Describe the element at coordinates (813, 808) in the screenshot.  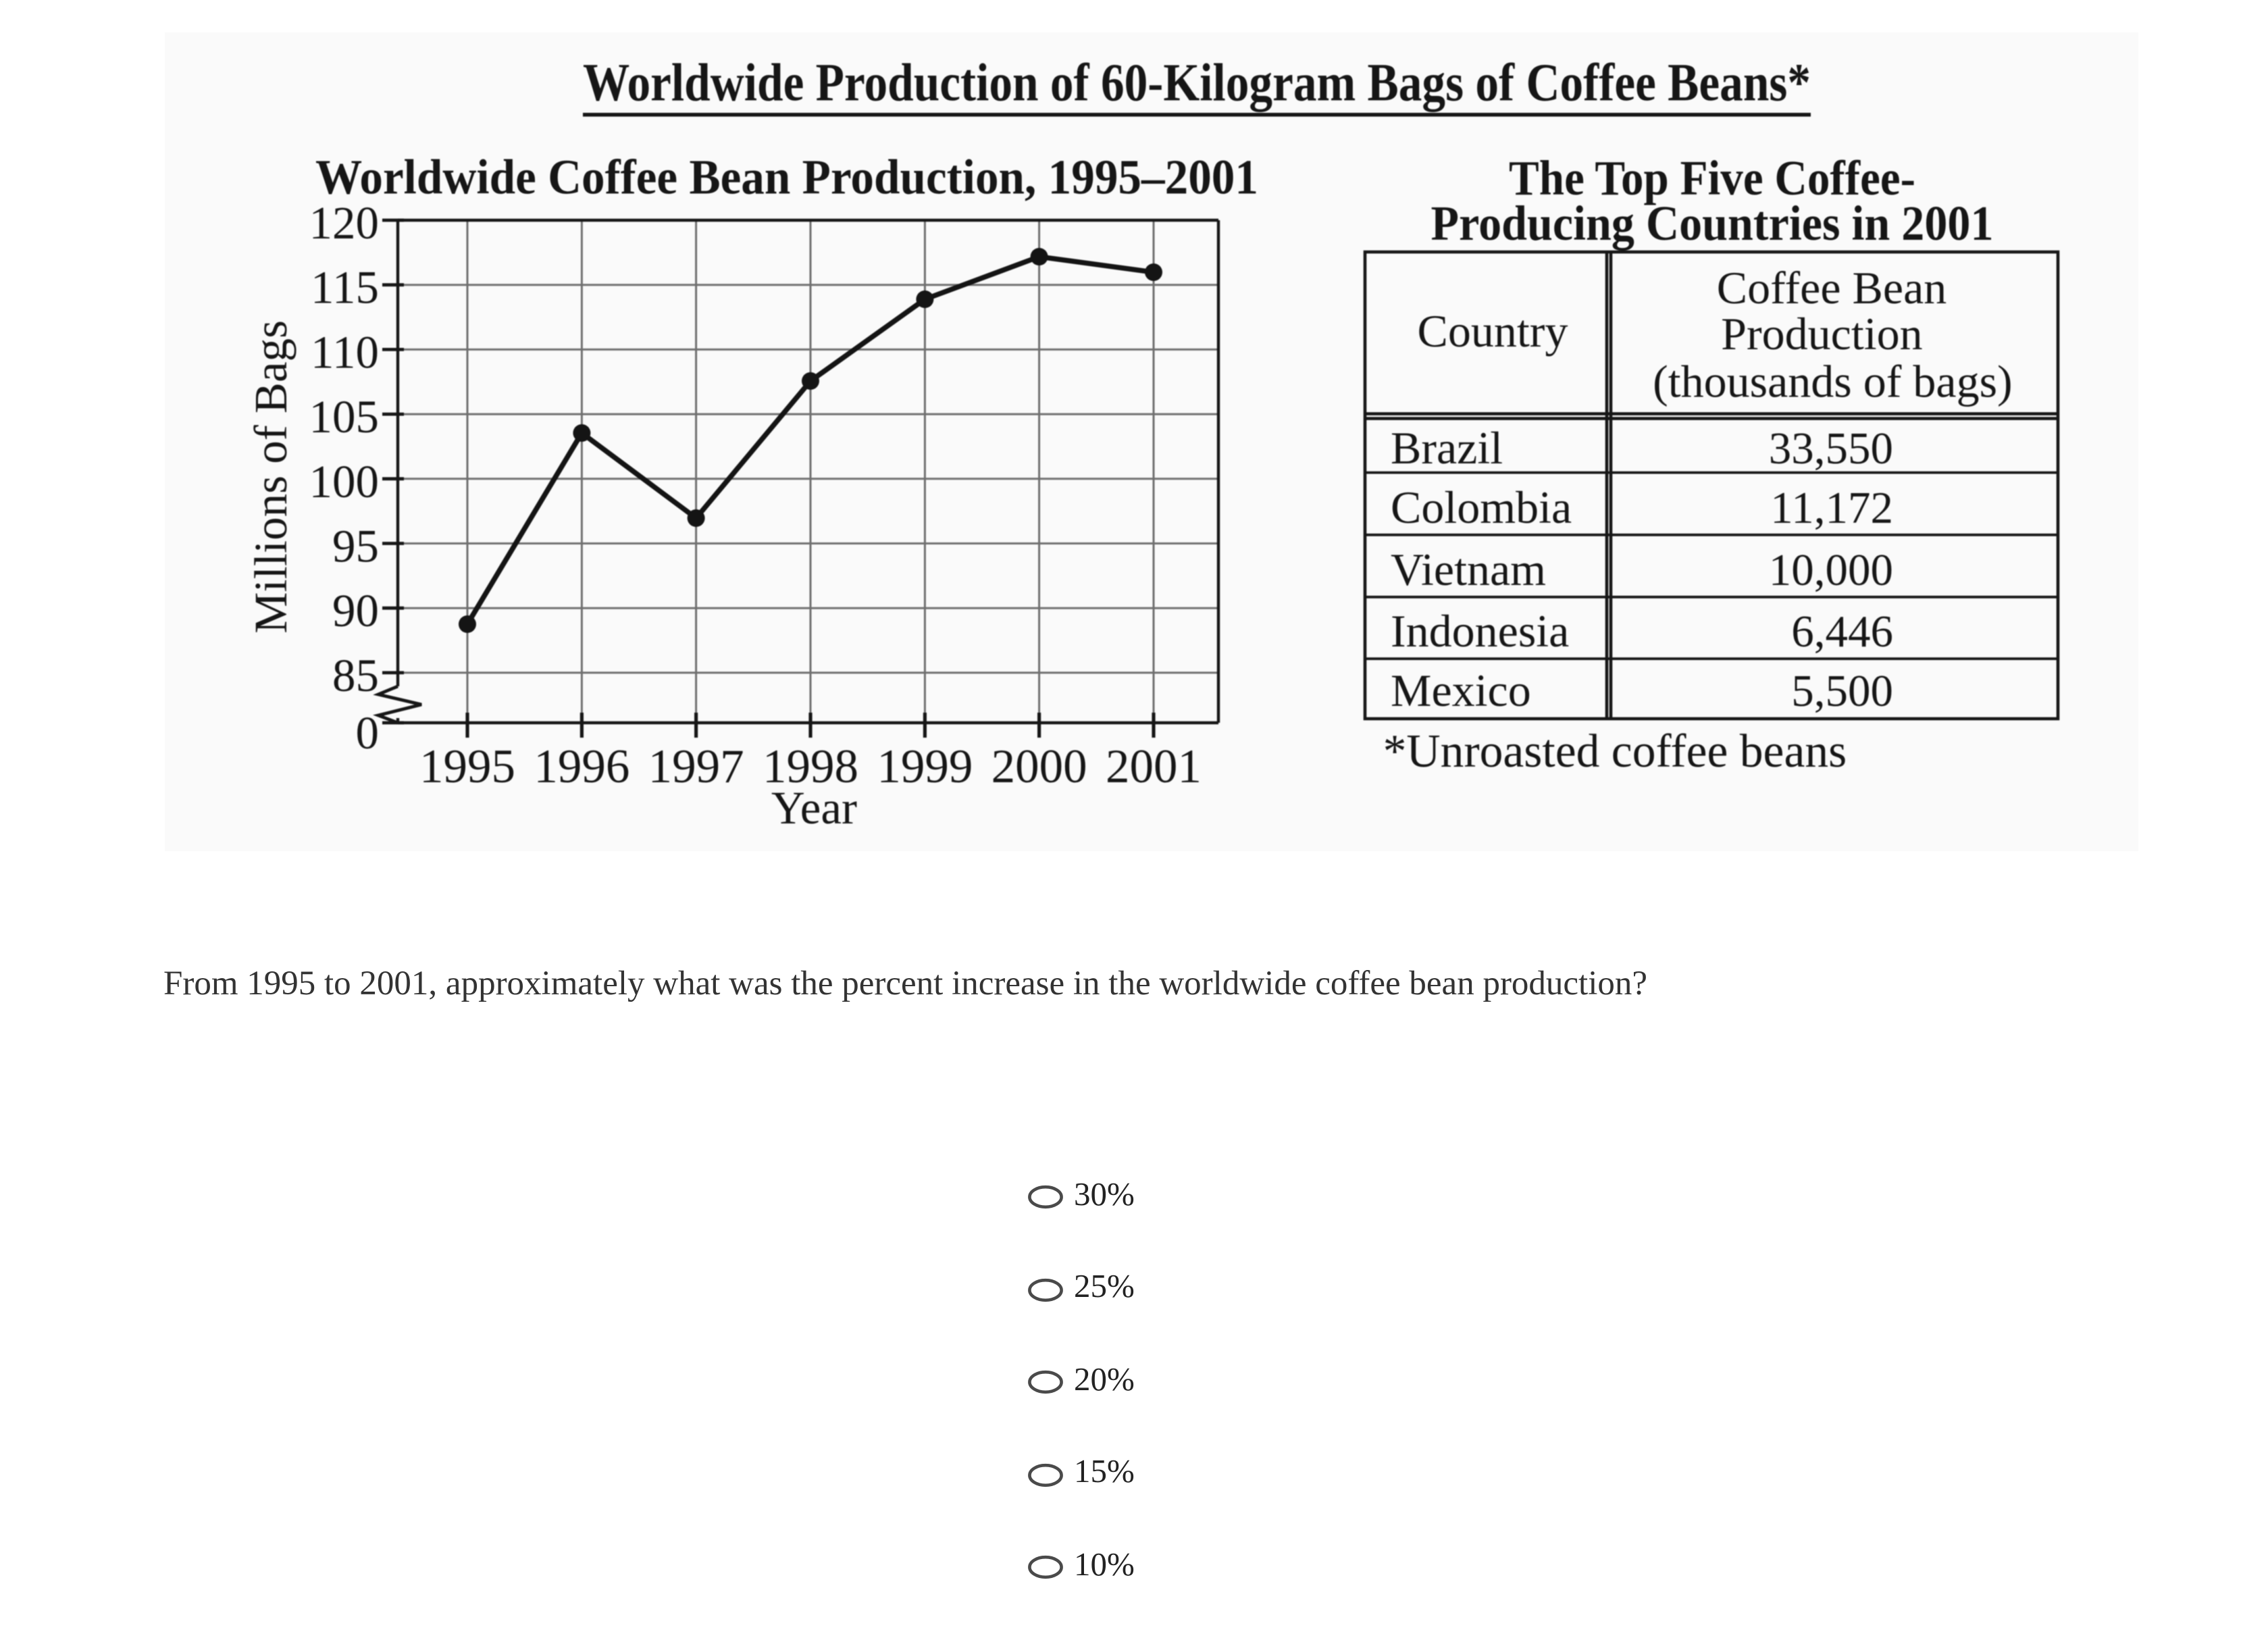
I see `svg-text: Year` at that location.